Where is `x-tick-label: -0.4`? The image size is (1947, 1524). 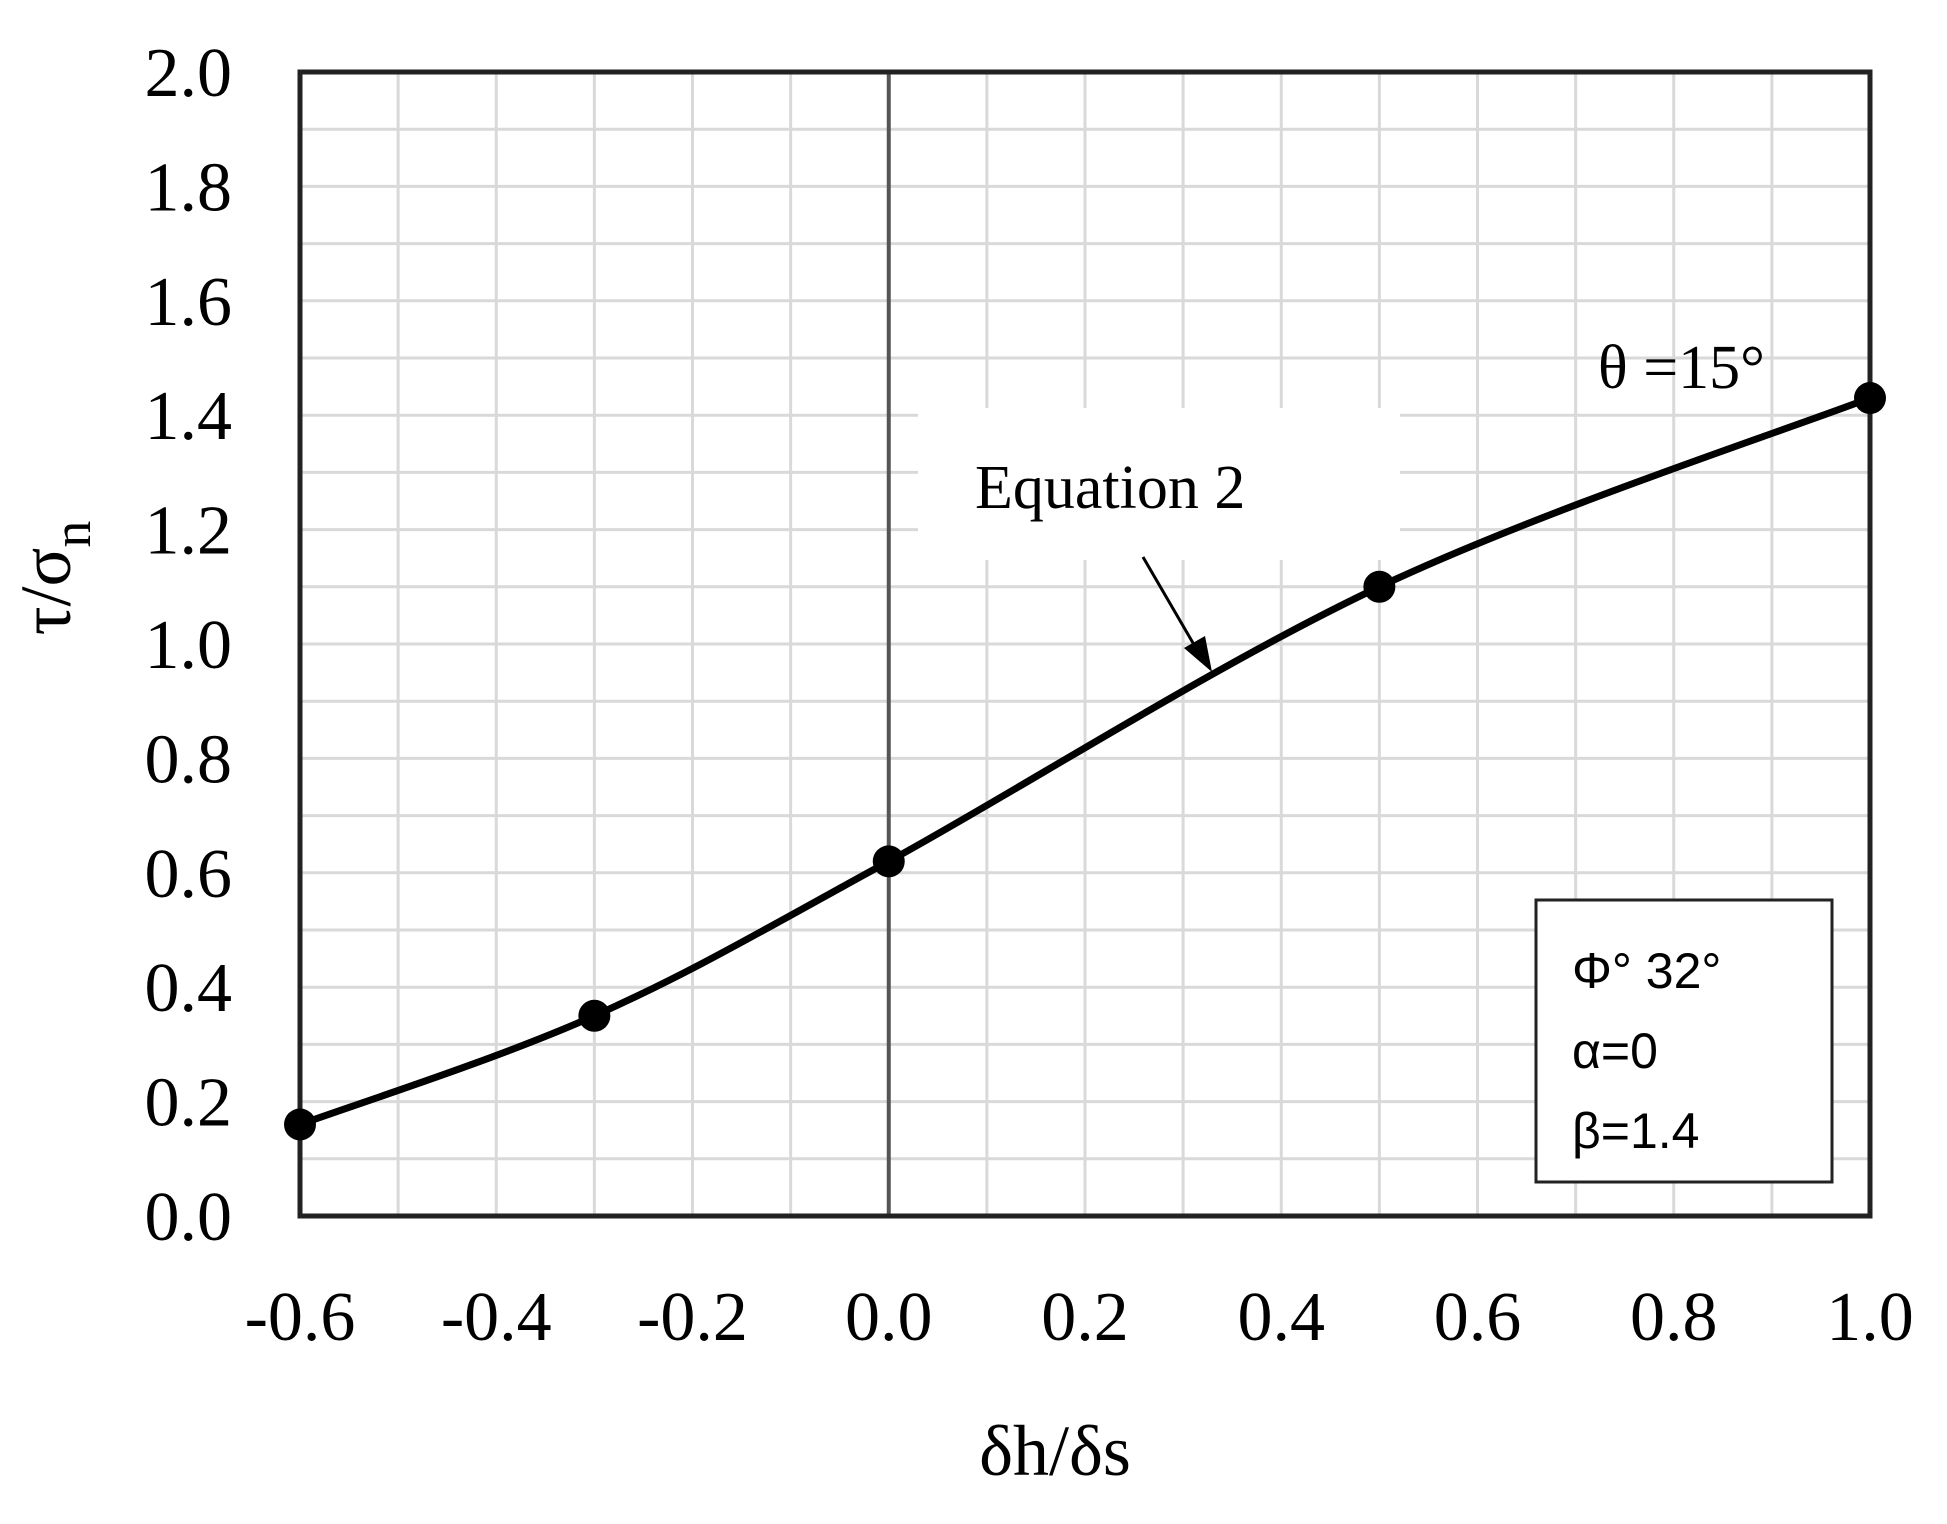
x-tick-label: -0.4 is located at coordinates (496, 1317).